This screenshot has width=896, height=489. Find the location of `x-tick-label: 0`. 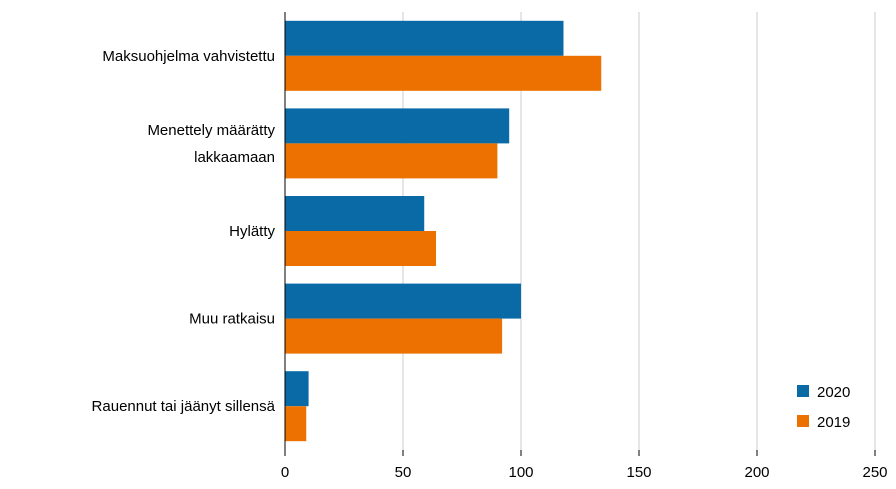

x-tick-label: 0 is located at coordinates (285, 472).